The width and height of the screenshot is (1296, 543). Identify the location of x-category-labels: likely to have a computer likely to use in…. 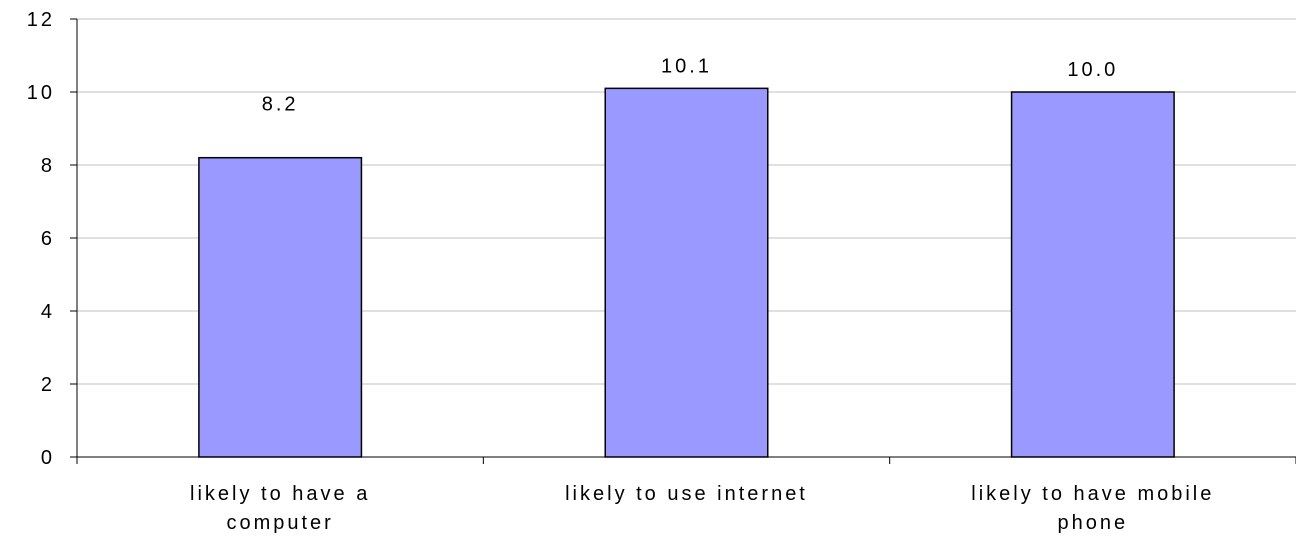
(702, 508).